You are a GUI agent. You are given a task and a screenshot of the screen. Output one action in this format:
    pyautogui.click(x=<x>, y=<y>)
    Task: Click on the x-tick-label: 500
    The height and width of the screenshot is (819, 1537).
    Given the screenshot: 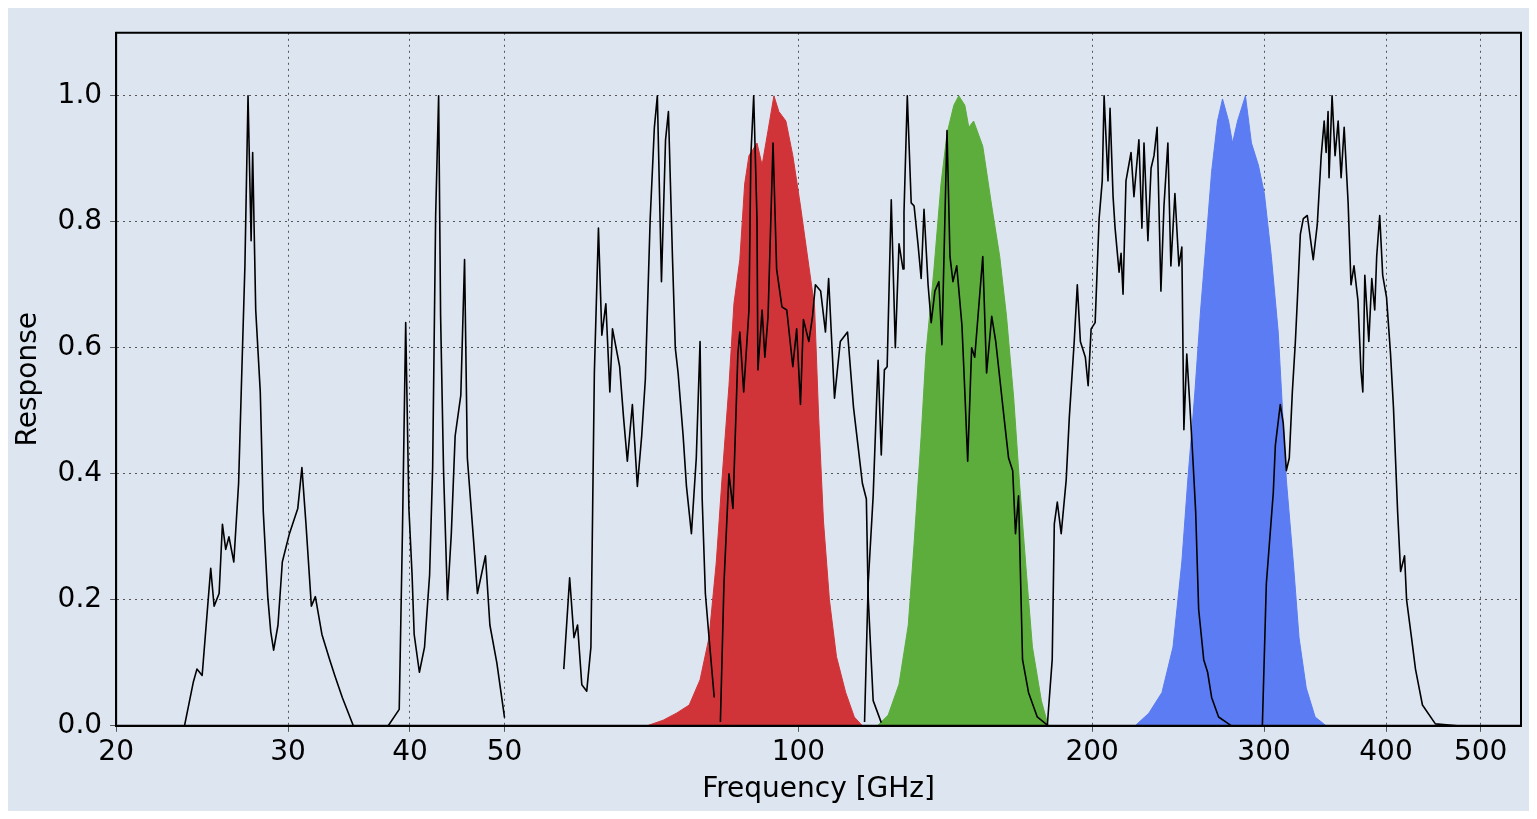 What is the action you would take?
    pyautogui.click(x=1480, y=750)
    